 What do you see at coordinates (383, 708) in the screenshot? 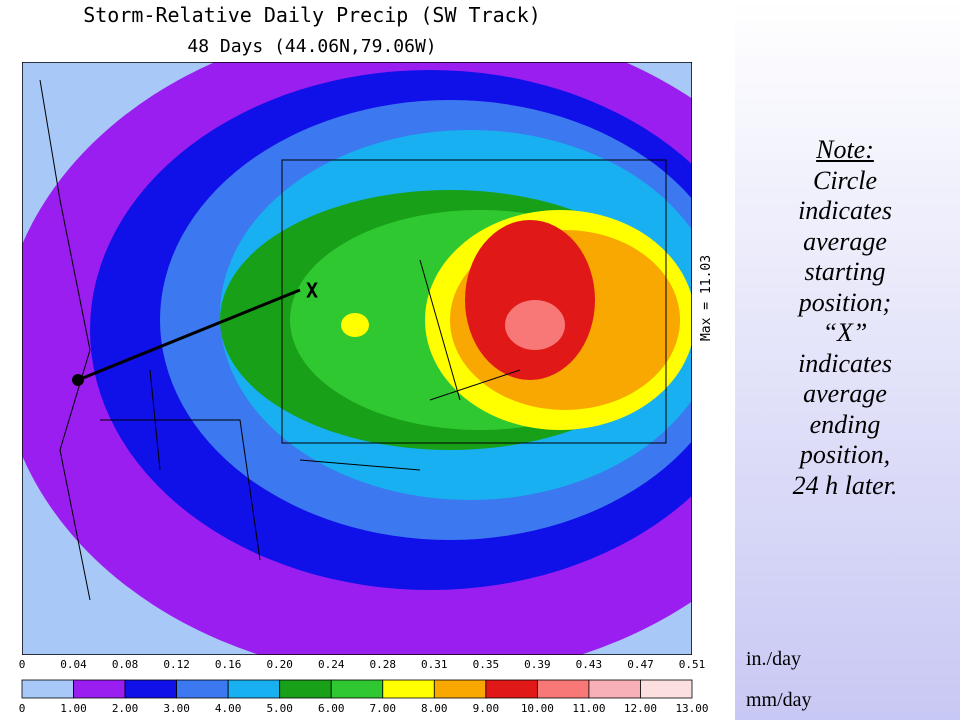
I see `mm-label: 7.00` at bounding box center [383, 708].